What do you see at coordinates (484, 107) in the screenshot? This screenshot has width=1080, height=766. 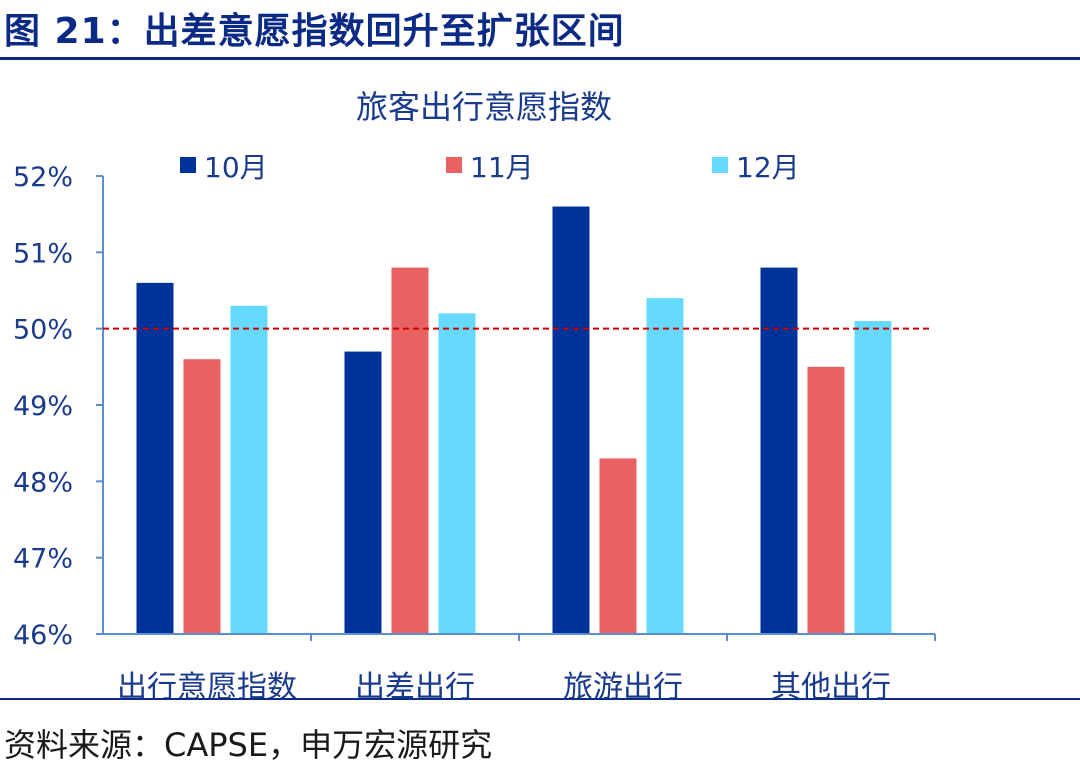 I see `chart-title: 旅客出行意愿指数` at bounding box center [484, 107].